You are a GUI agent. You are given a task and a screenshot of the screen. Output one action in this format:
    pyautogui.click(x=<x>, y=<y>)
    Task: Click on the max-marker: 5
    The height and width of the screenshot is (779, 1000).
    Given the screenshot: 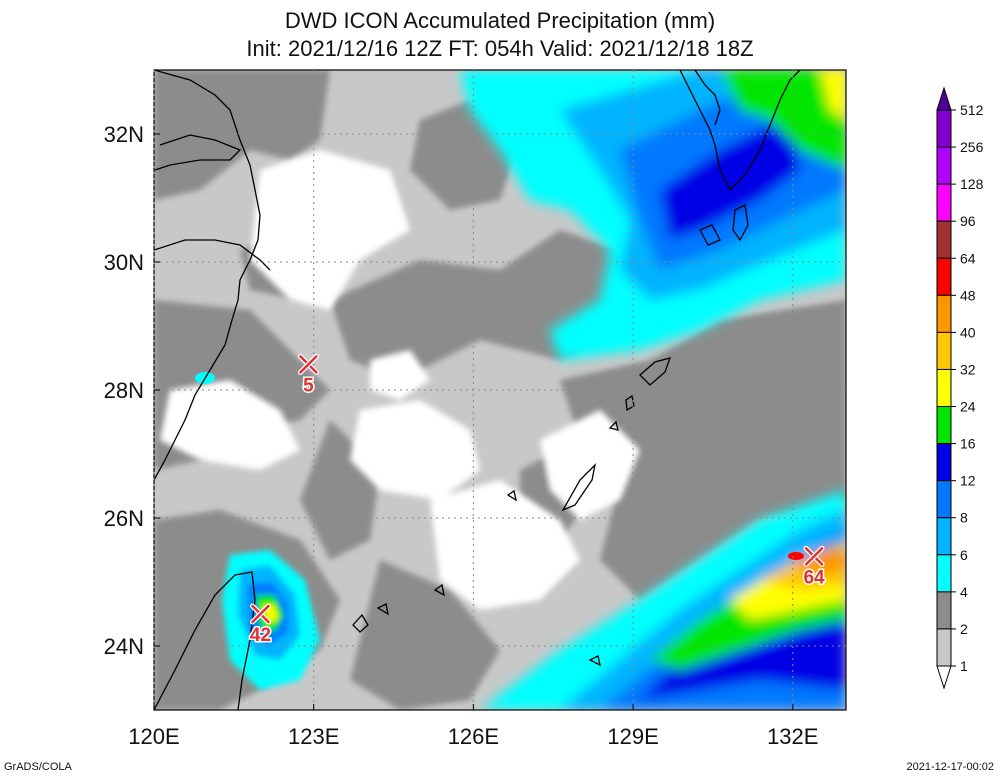 What is the action you would take?
    pyautogui.click(x=308, y=375)
    